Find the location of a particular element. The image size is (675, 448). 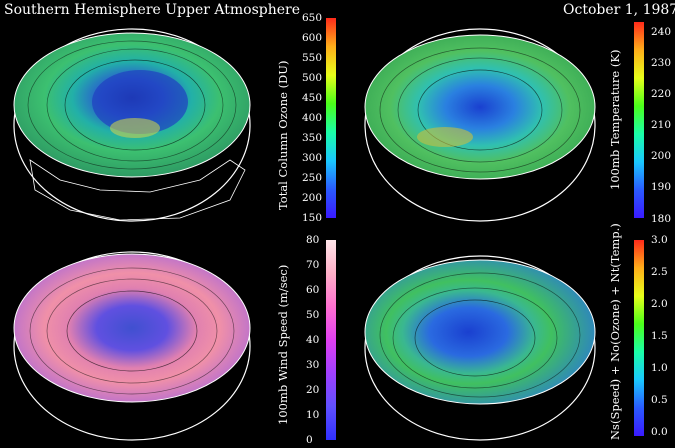

temperature-colorbar-ticks: 240 230 220 210 200 190 180 is located at coordinates (663, 127).